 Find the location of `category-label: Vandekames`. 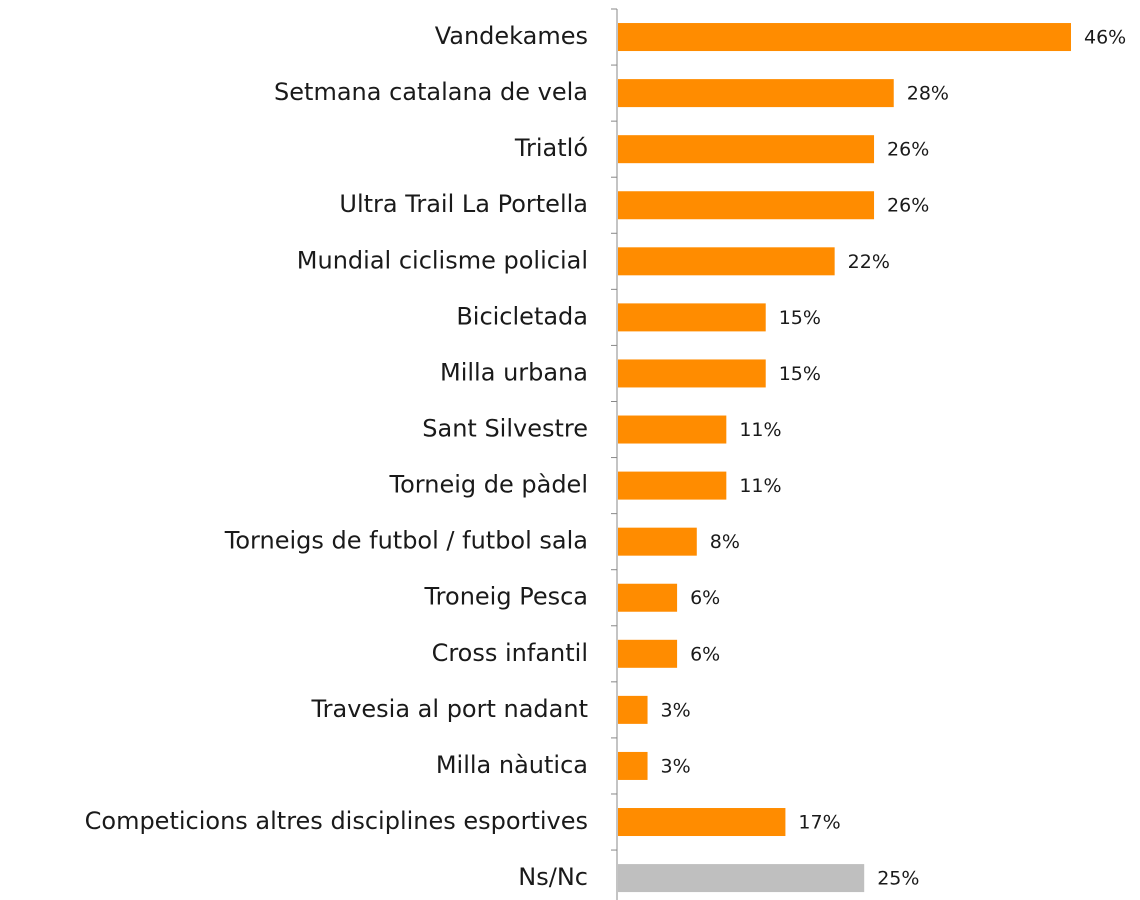

category-label: Vandekames is located at coordinates (511, 36).